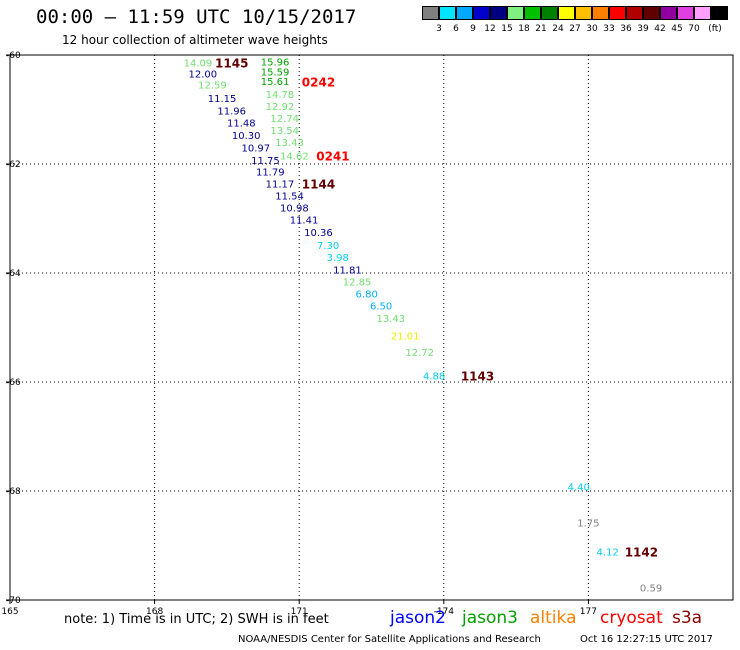 This screenshot has width=740, height=650. I want to click on pass-time-label: 0241, so click(332, 156).